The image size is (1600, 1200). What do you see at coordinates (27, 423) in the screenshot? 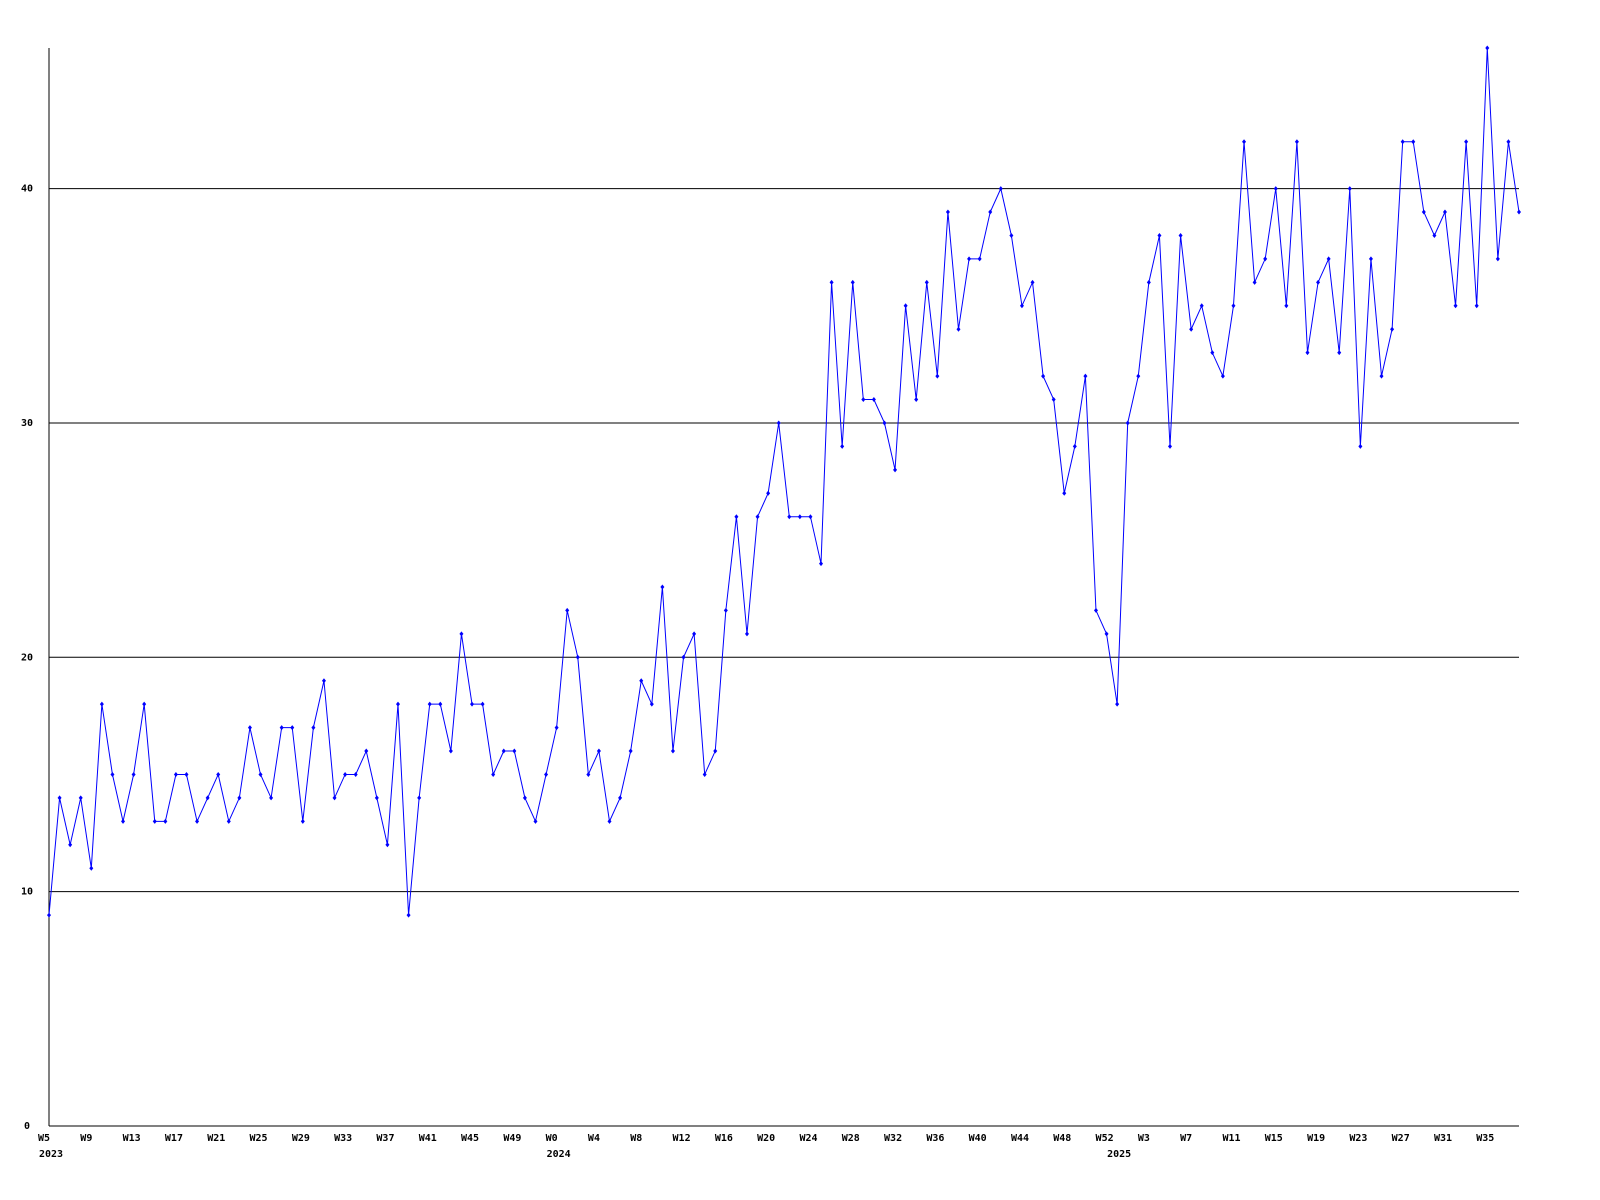
I see `y-tick-label: 30` at bounding box center [27, 423].